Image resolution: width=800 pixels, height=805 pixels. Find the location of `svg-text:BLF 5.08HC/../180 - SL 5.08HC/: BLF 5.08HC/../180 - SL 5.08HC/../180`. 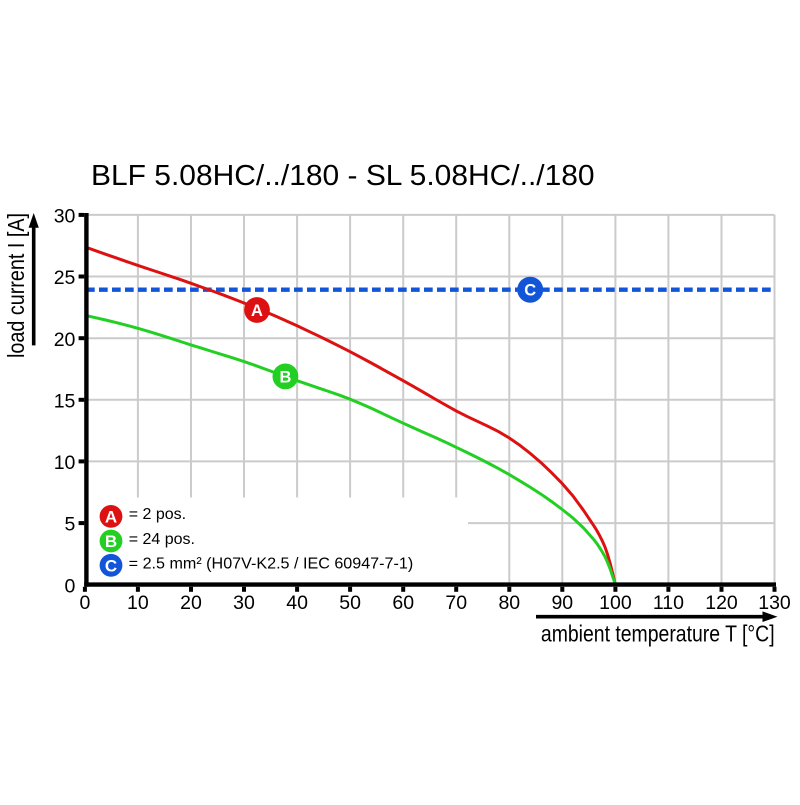

svg-text:BLF 5.08HC/../180 - SL 5.08HC/: BLF 5.08HC/../180 - SL 5.08HC/../180 is located at coordinates (343, 176).